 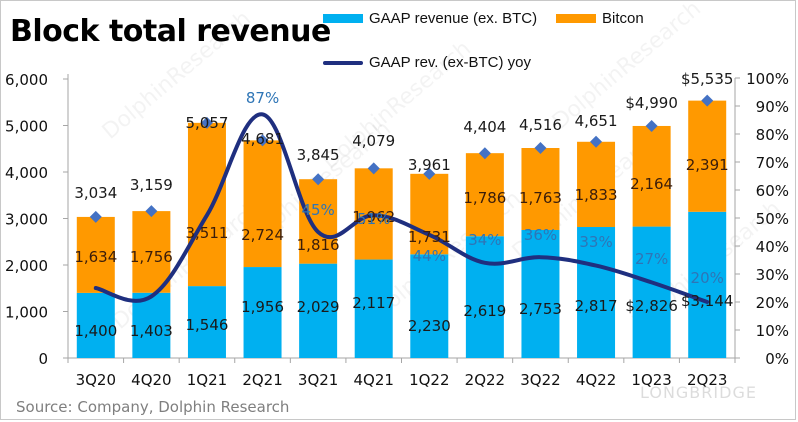 I want to click on data-label-bitcoin: 1,763, so click(x=540, y=198).